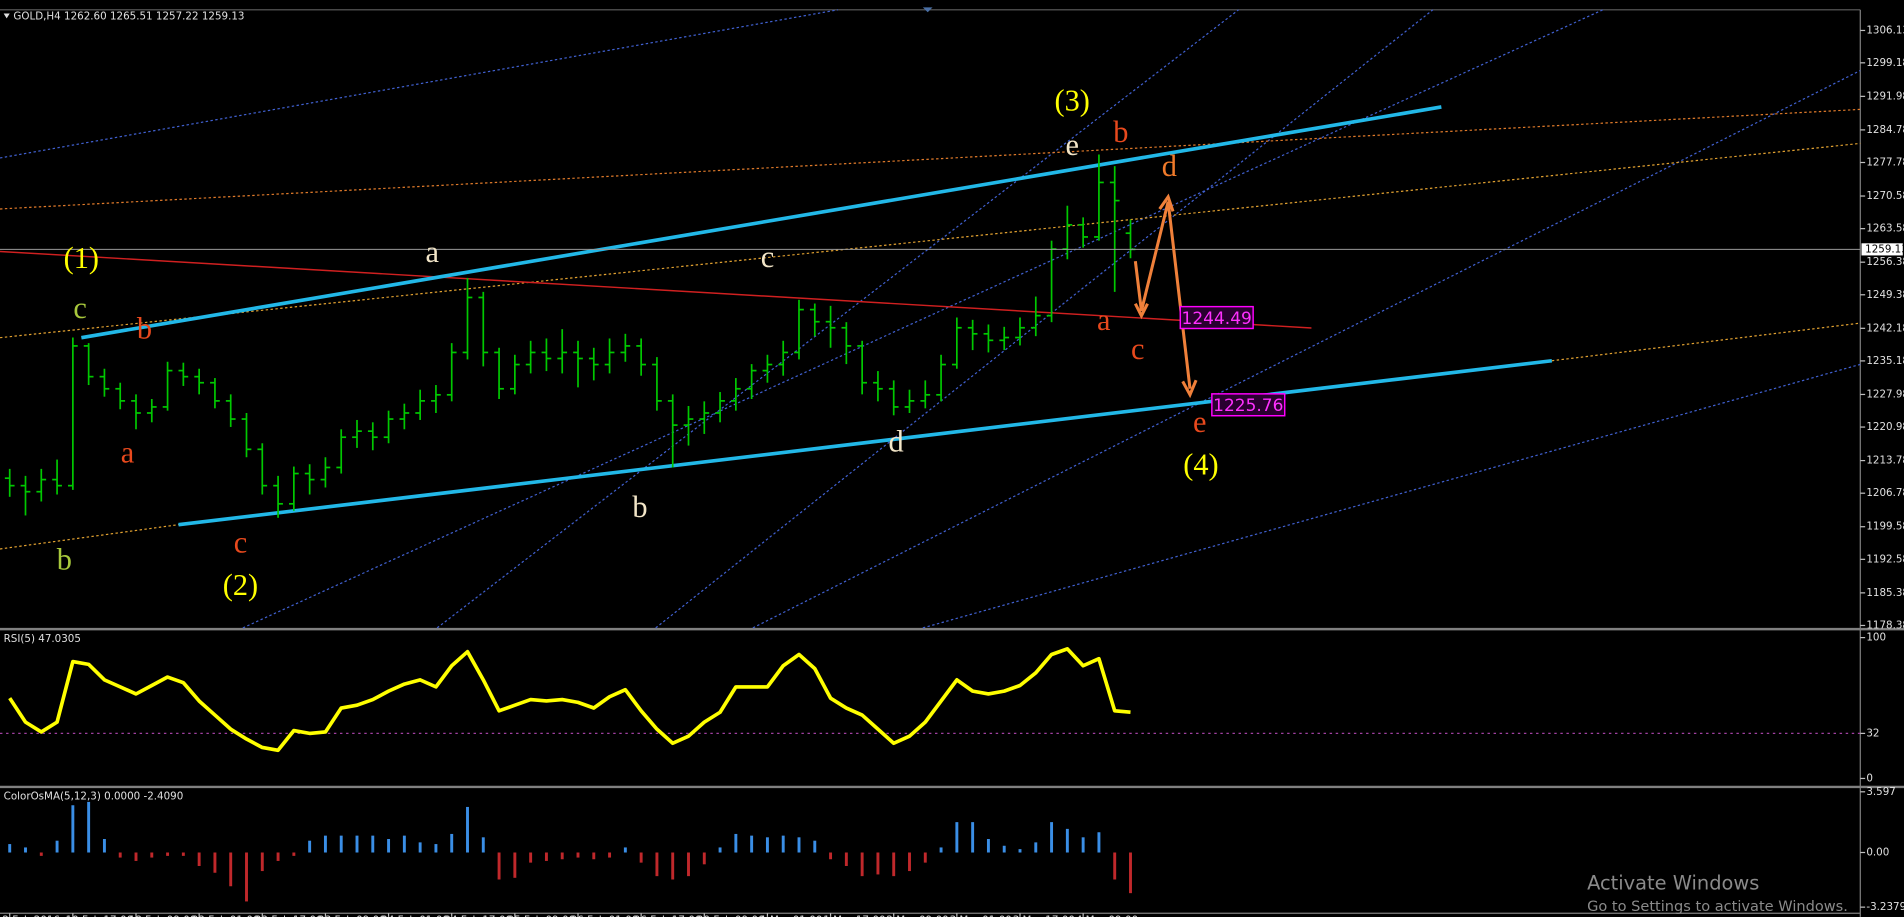 The height and width of the screenshot is (917, 1904). Describe the element at coordinates (94, 797) in the screenshot. I see `osma-title: ColorOsMA(5,12,3) 0.0000 -2.4090` at that location.